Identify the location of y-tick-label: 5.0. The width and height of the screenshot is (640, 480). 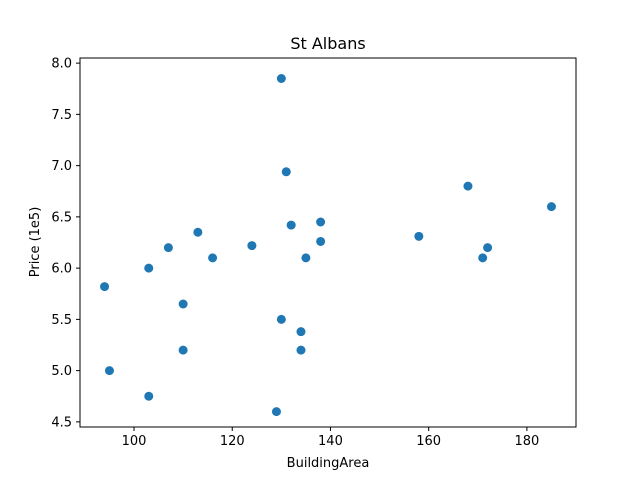
(61, 371).